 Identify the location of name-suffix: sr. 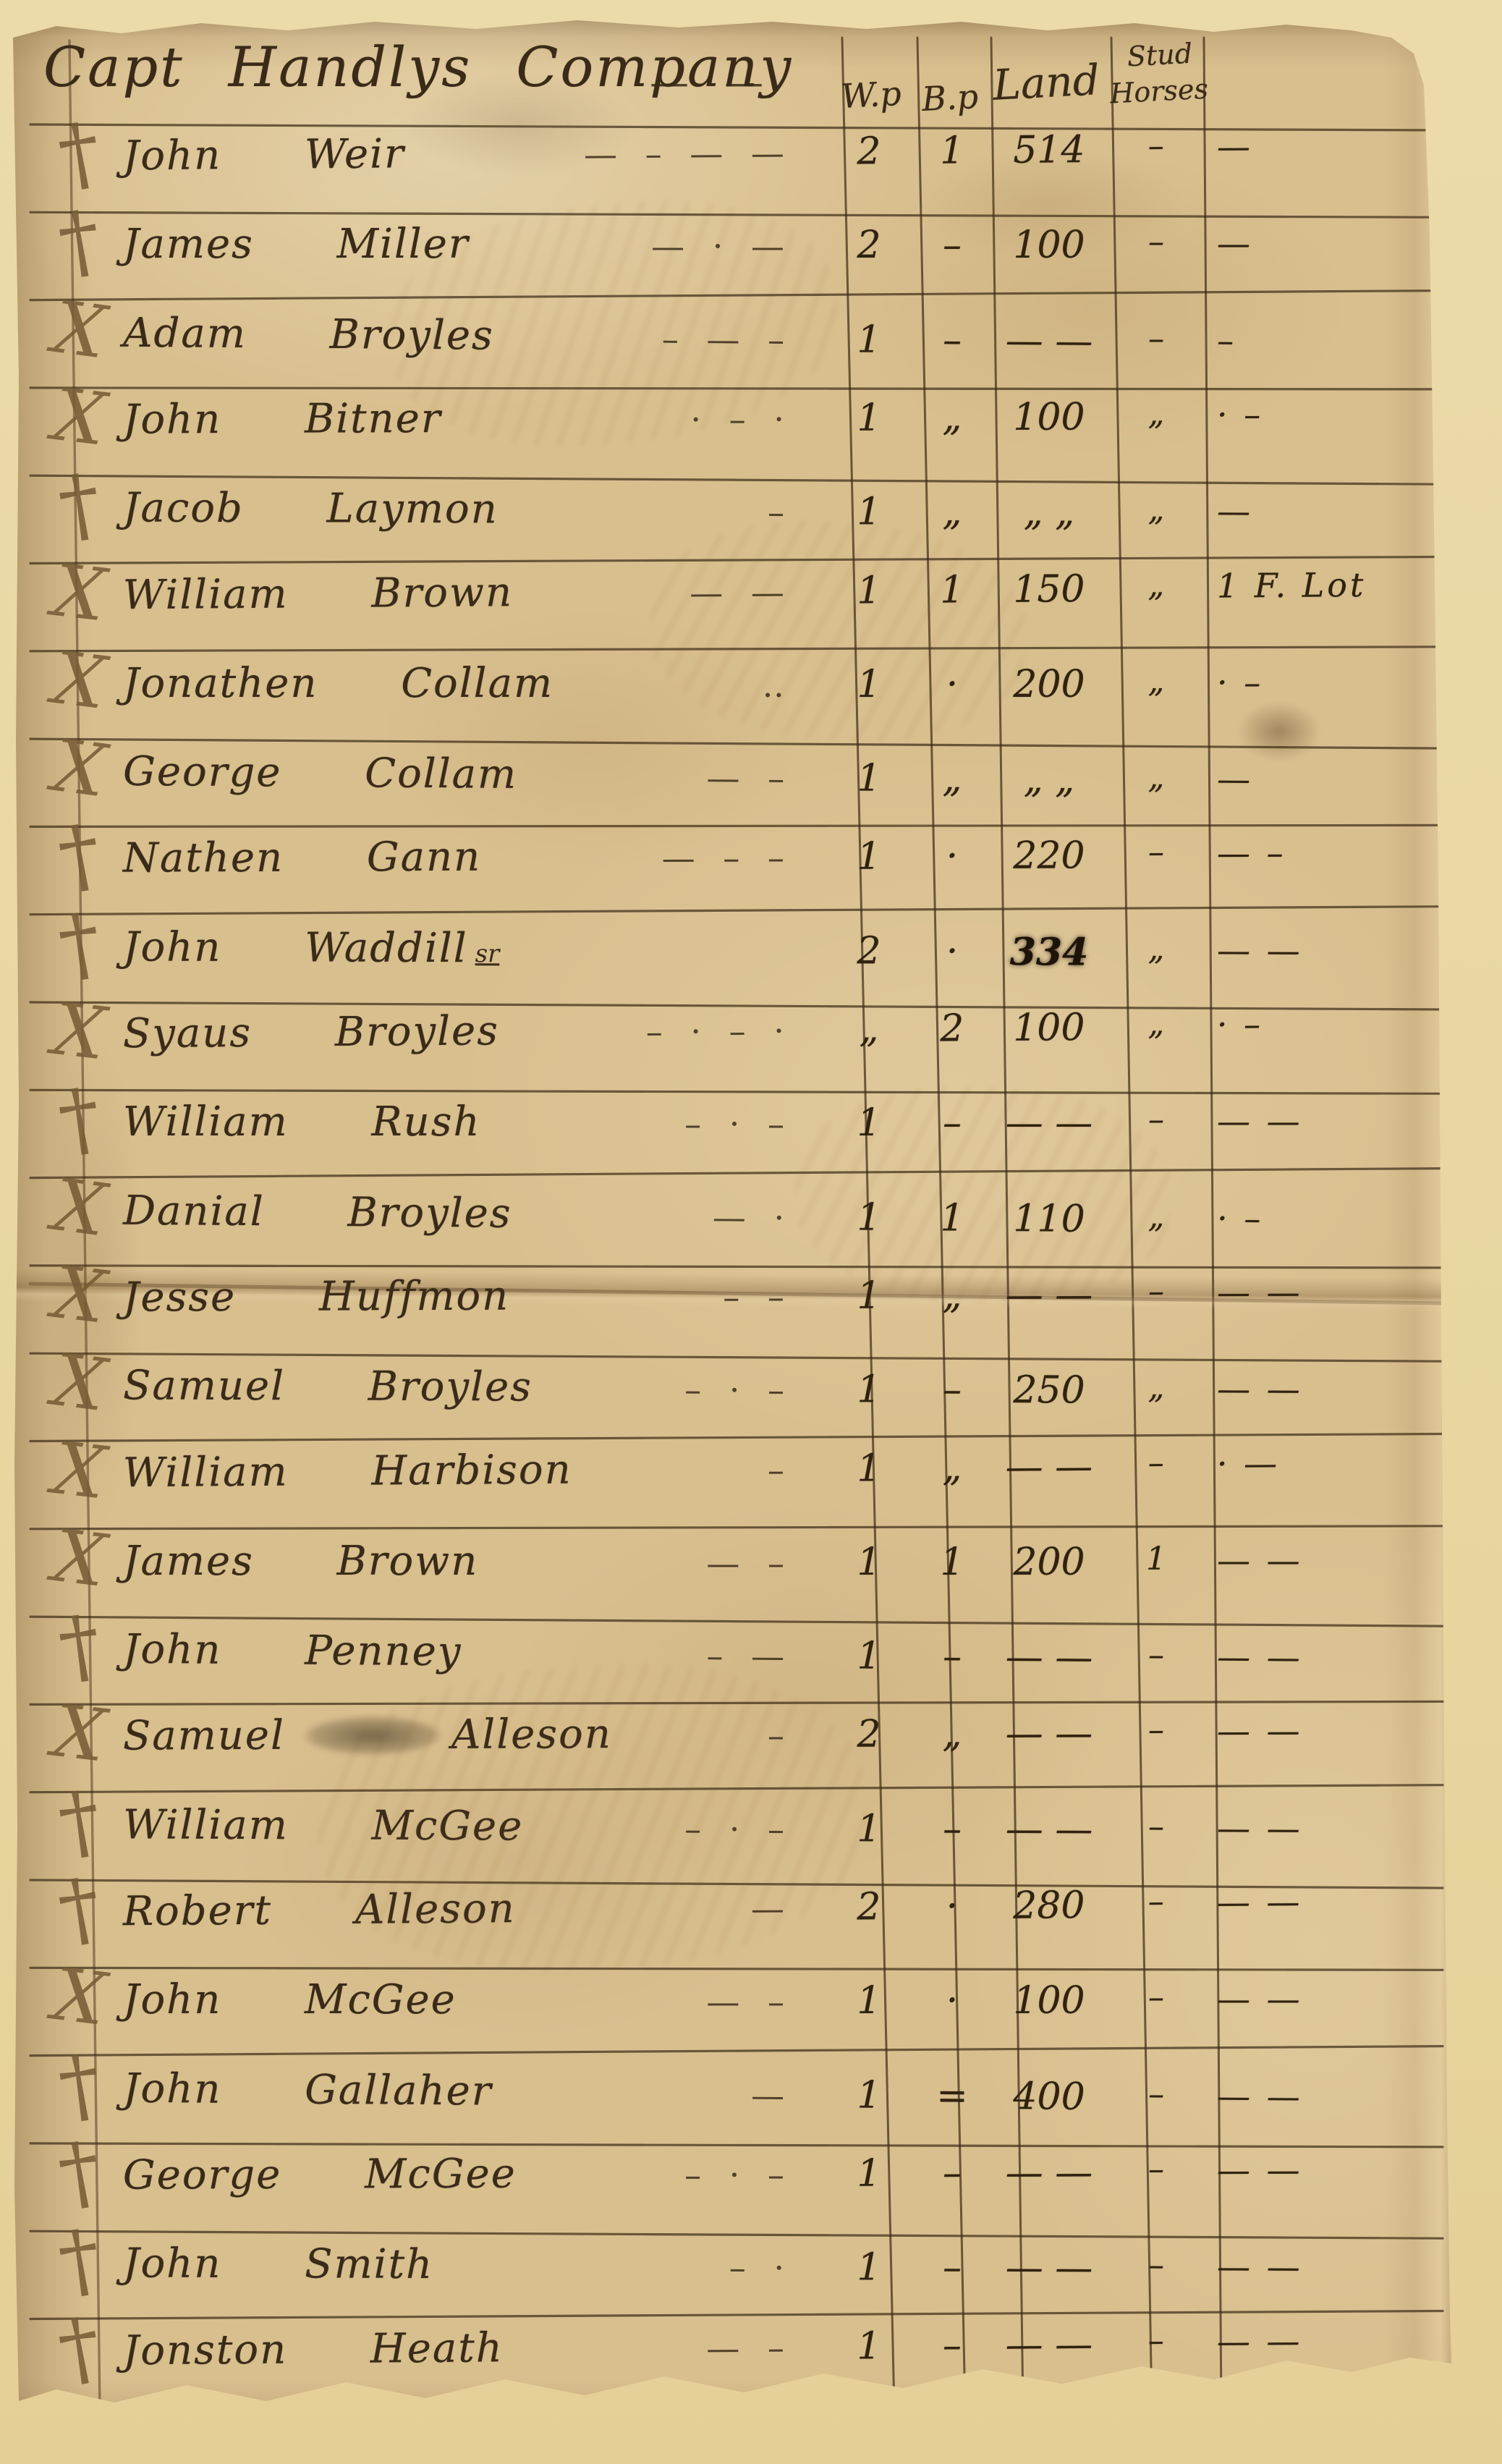
(487, 954).